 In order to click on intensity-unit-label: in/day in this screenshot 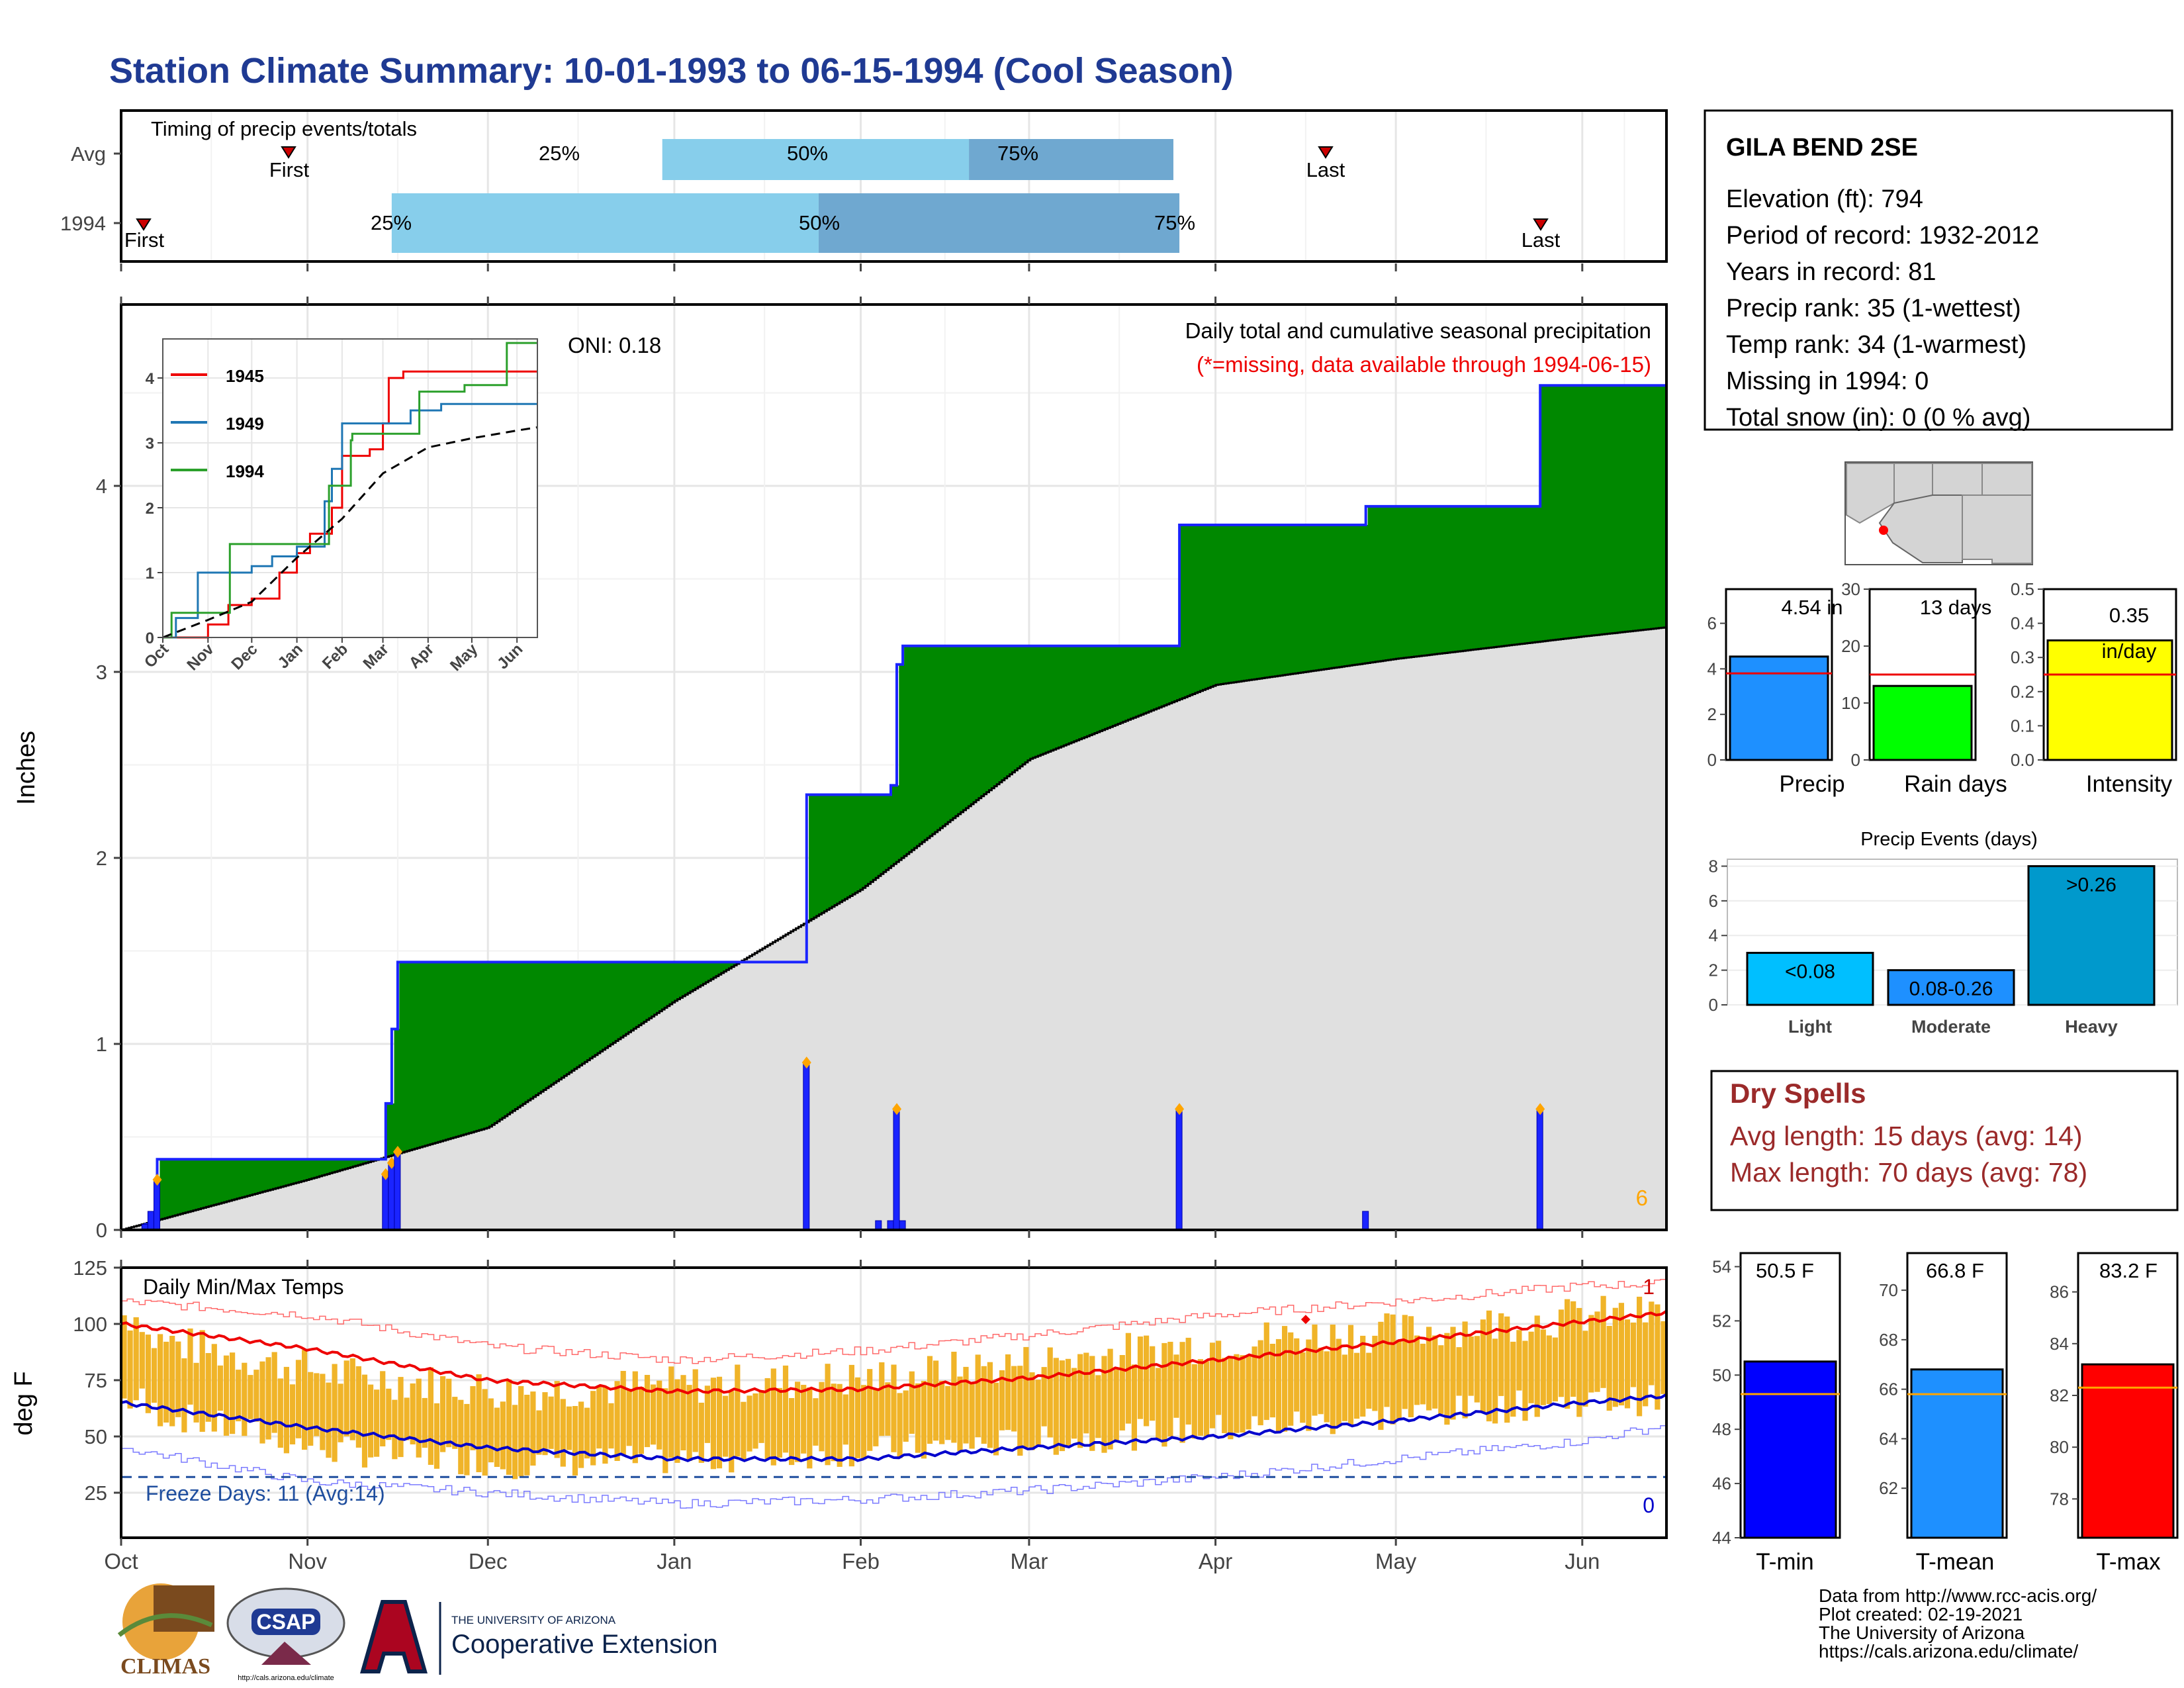, I will do `click(2129, 651)`.